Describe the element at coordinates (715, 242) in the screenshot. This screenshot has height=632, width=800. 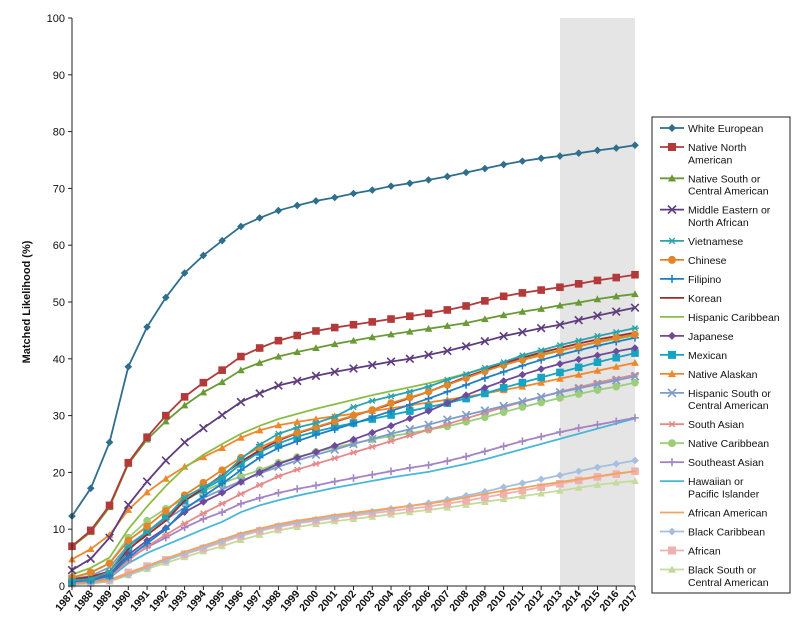
I see `legend-label: Vietnamese` at that location.